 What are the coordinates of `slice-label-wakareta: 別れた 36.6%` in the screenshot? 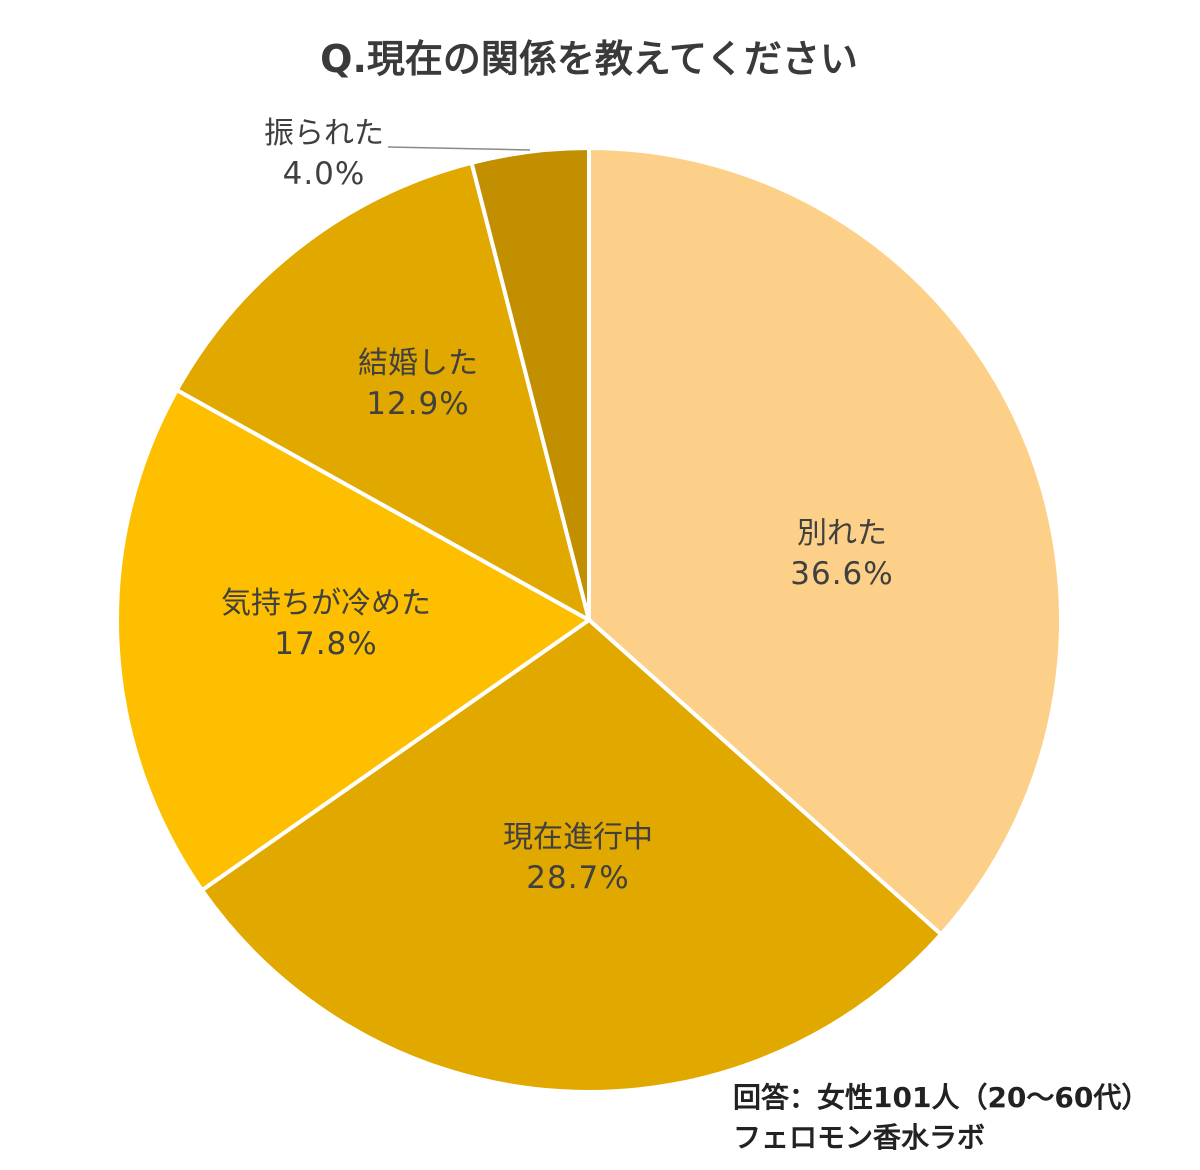 It's located at (842, 554).